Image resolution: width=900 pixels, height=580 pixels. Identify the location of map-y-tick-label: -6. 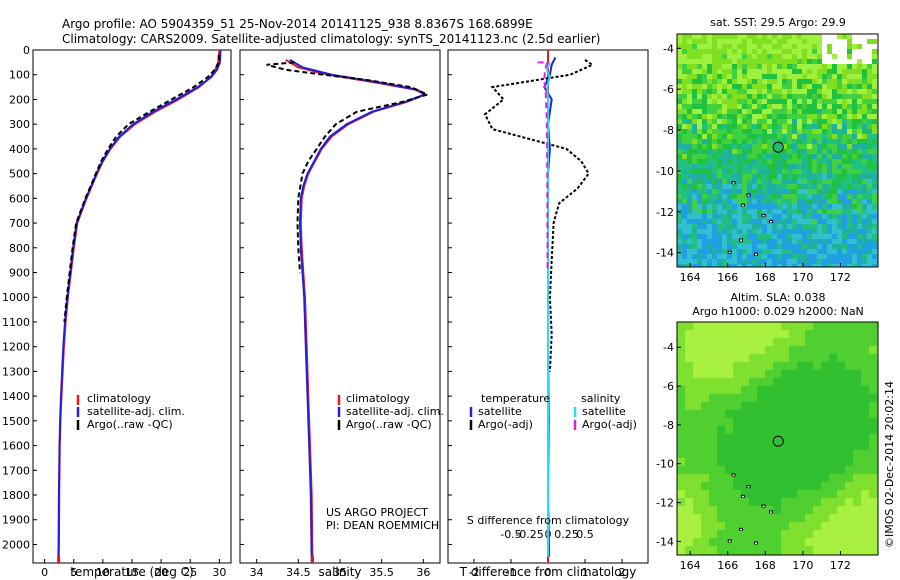
(668, 386).